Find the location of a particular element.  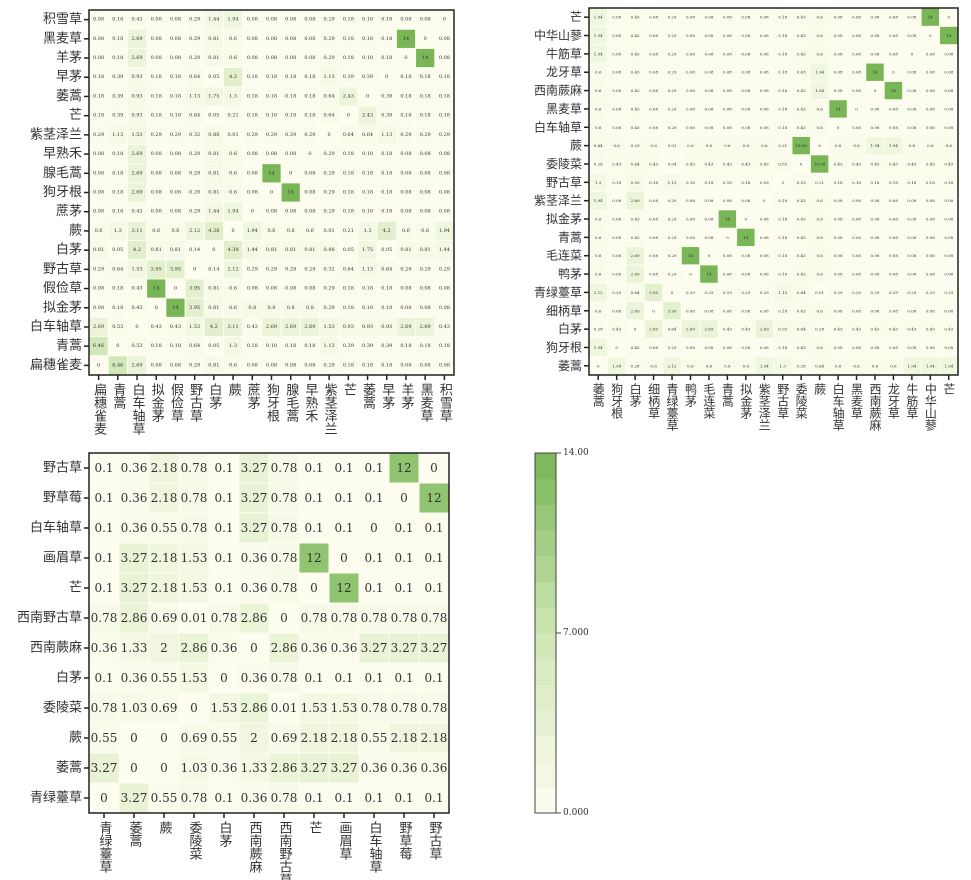

cell-value-label: 14 is located at coordinates (894, 90).